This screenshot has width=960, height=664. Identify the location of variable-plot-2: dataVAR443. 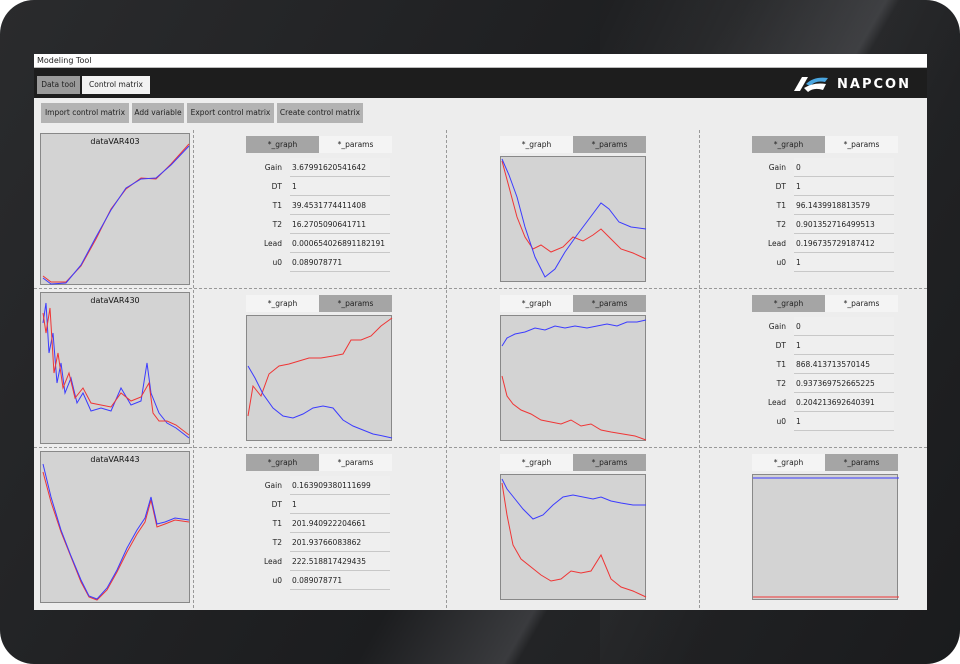
(115, 527).